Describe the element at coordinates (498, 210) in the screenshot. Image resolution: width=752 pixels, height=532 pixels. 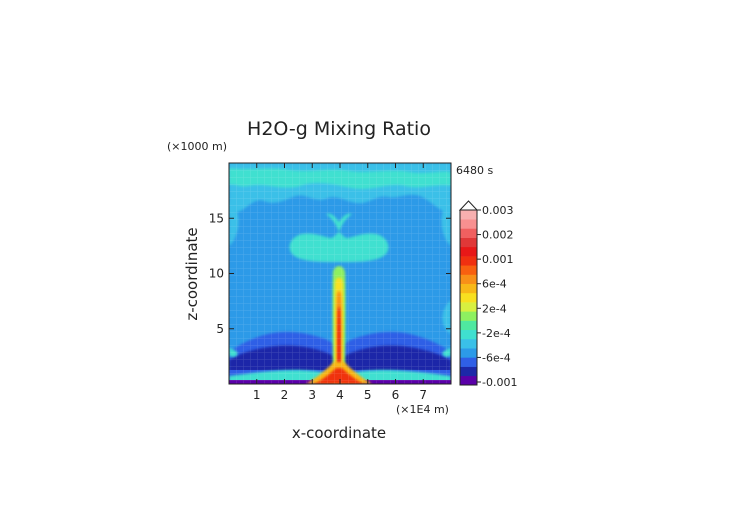
I see `colorbar-label: 0.003` at that location.